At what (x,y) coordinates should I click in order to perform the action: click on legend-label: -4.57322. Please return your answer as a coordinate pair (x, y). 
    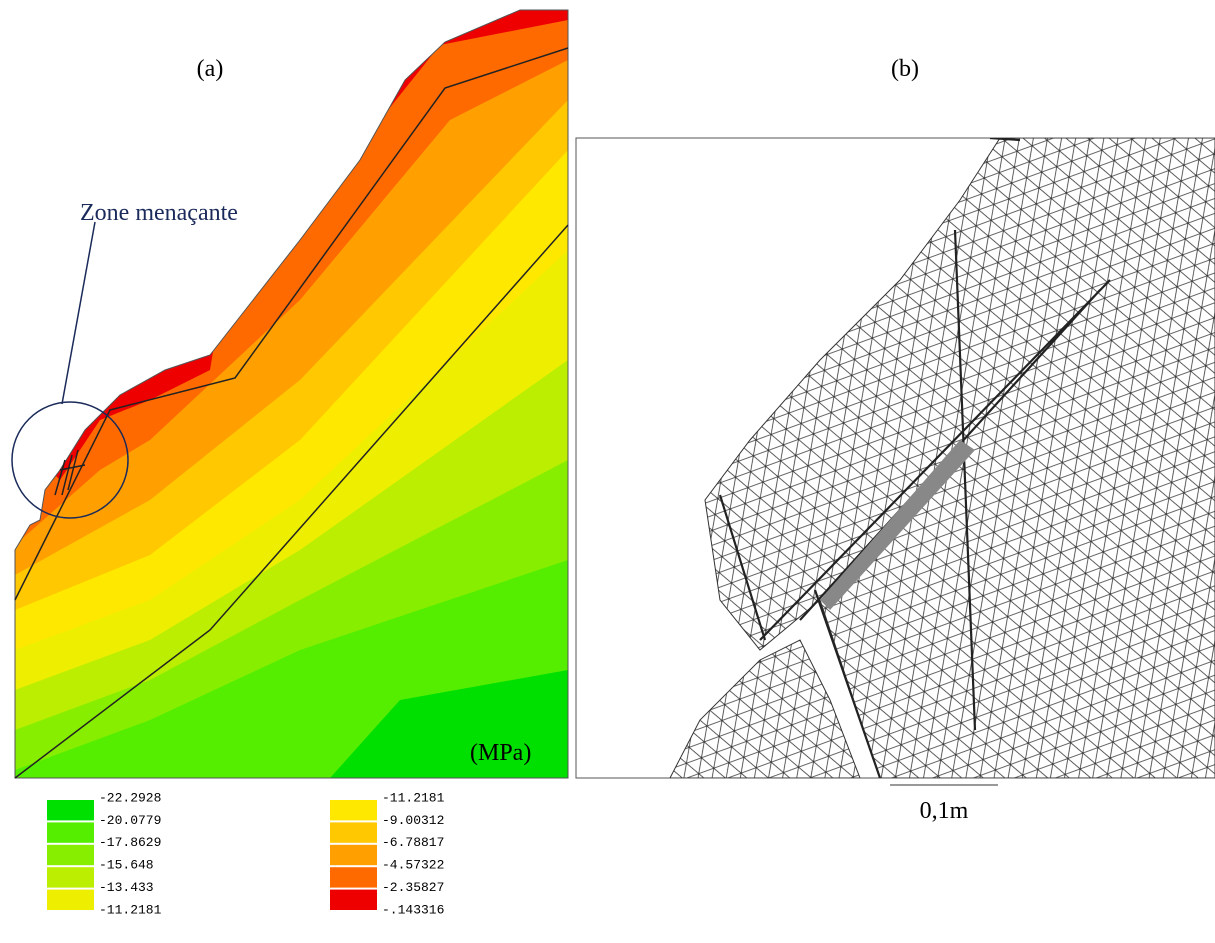
    Looking at the image, I should click on (413, 865).